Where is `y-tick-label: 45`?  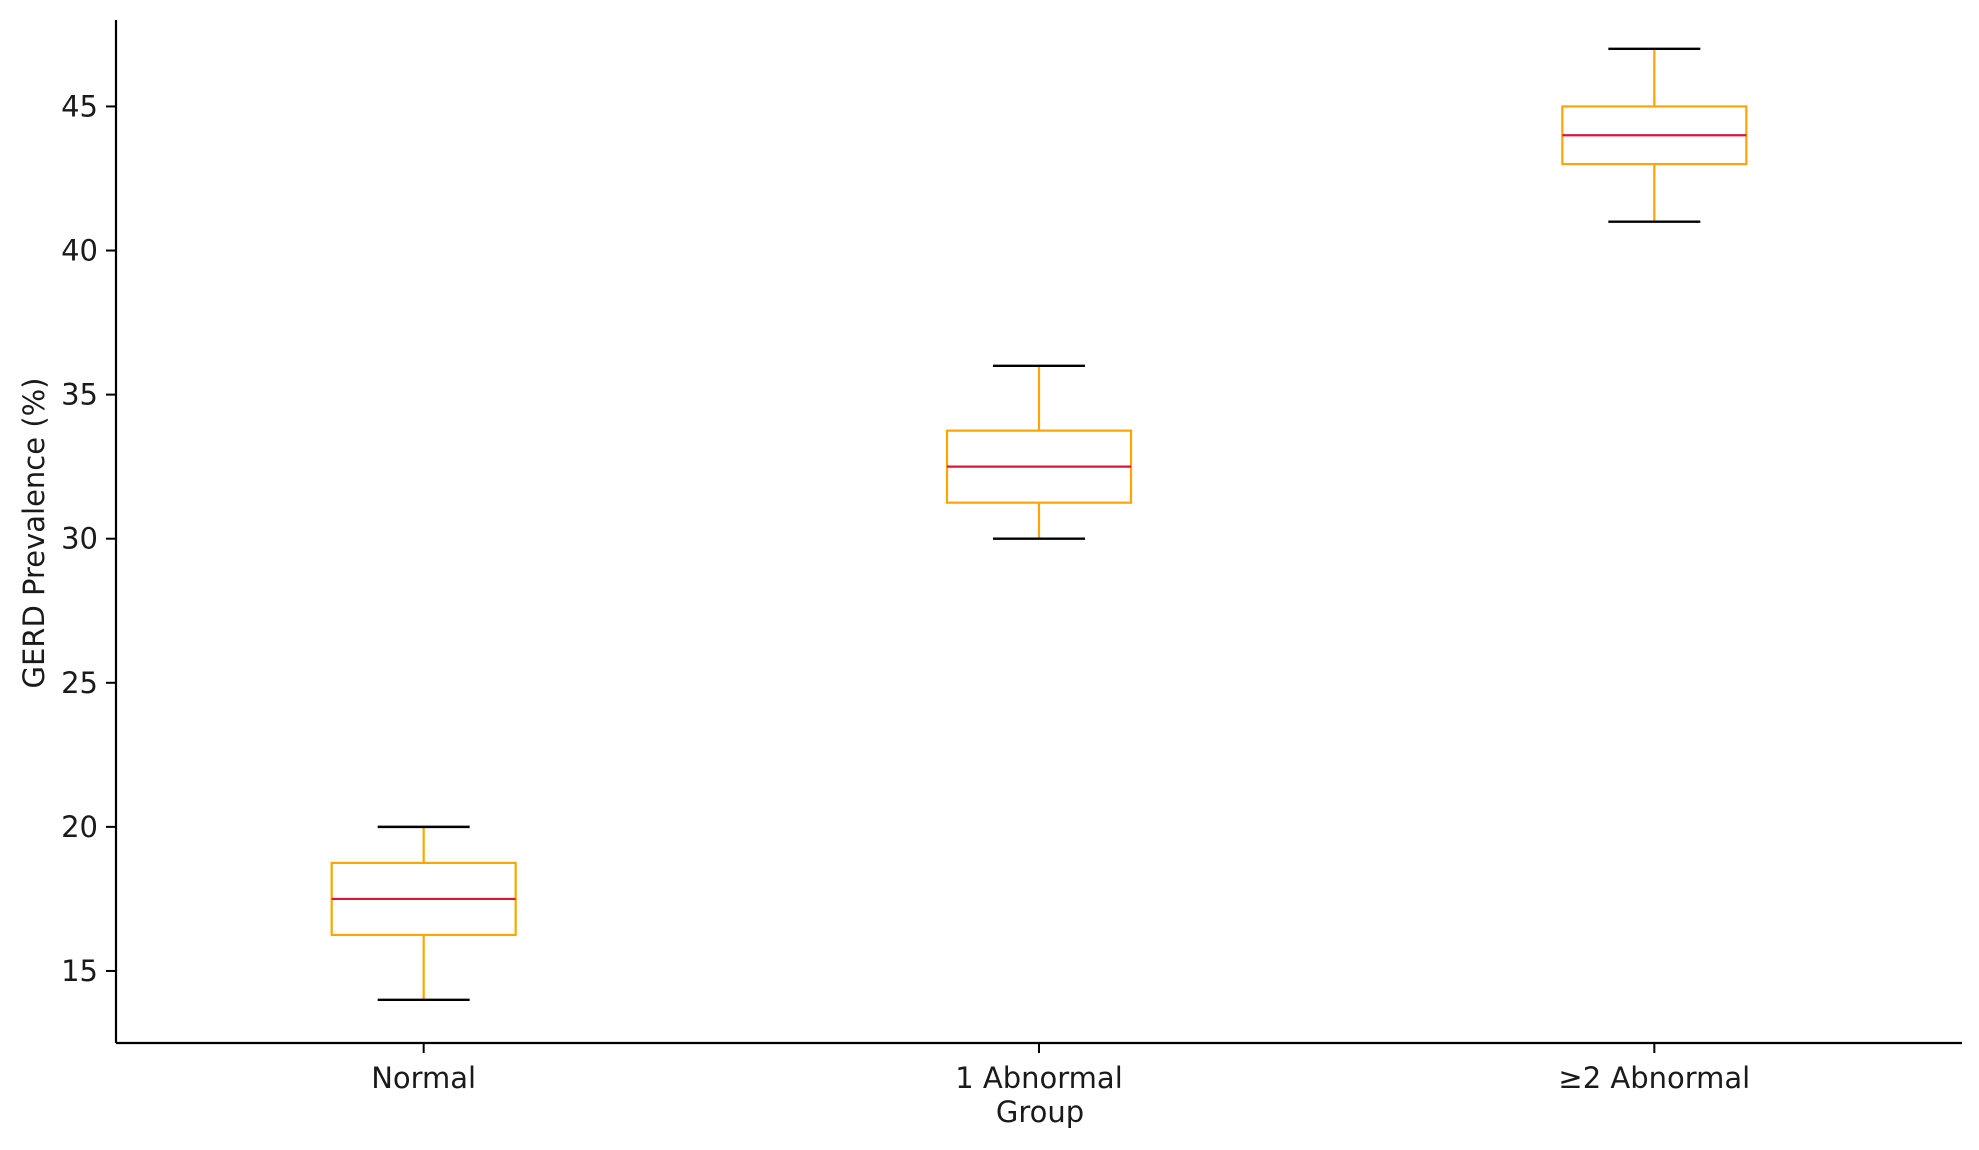 y-tick-label: 45 is located at coordinates (79, 106).